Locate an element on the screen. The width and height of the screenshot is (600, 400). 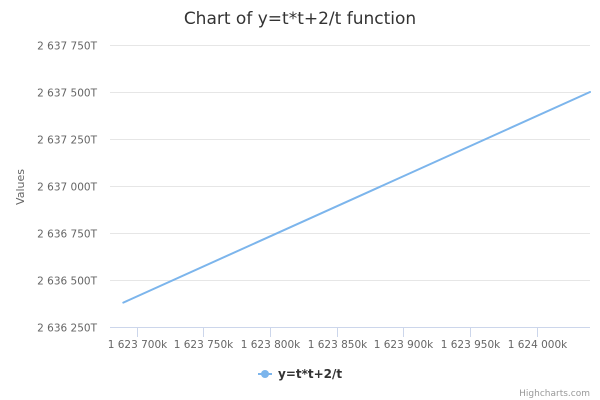
y-tick-label: 2 636 750T is located at coordinates (67, 235).